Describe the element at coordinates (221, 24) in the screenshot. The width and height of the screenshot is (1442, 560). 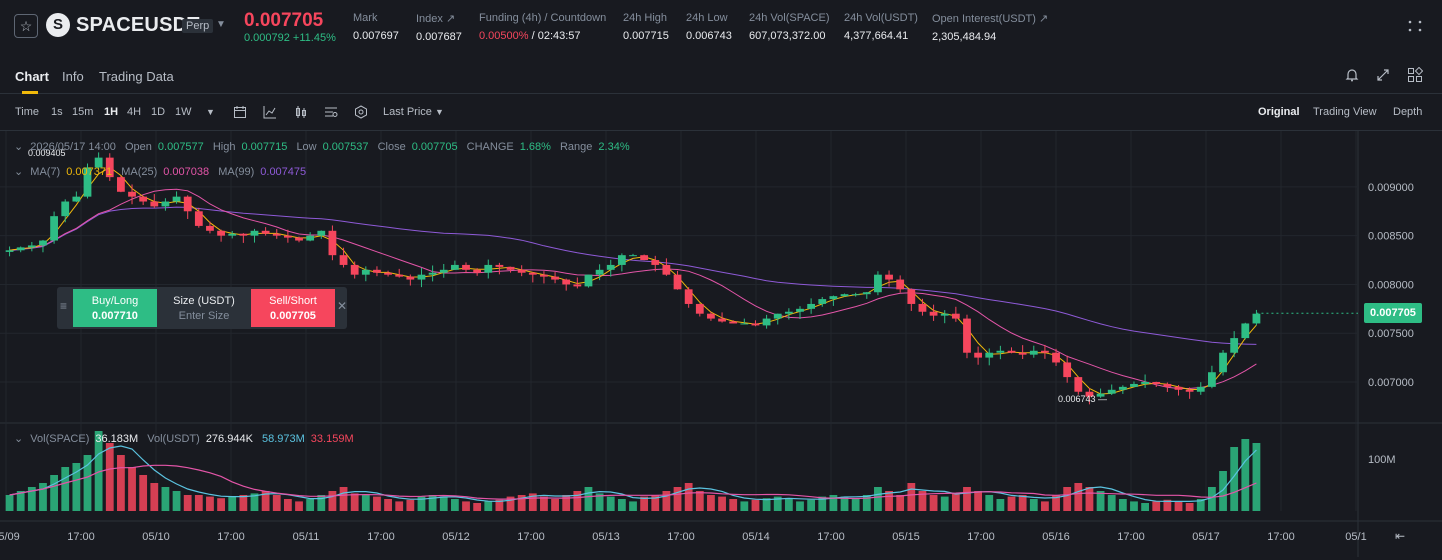
I see `symbol-dropdown-icon: ▼` at that location.